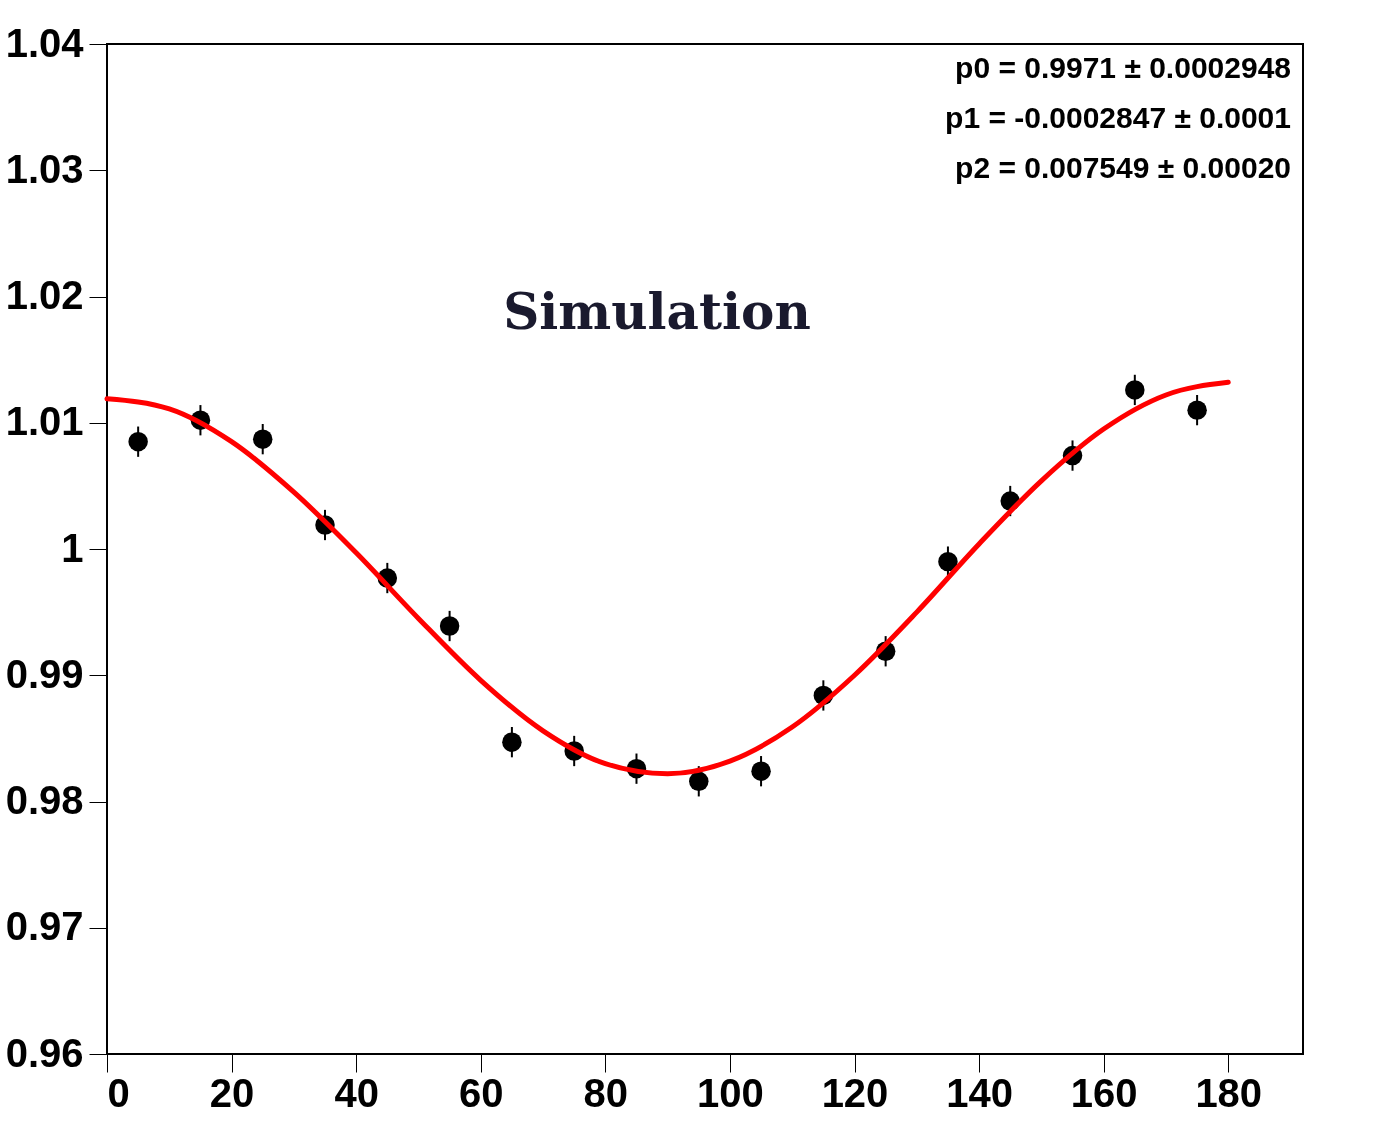 The image size is (1388, 1129). I want to click on x-tick-label: 120, so click(855, 1092).